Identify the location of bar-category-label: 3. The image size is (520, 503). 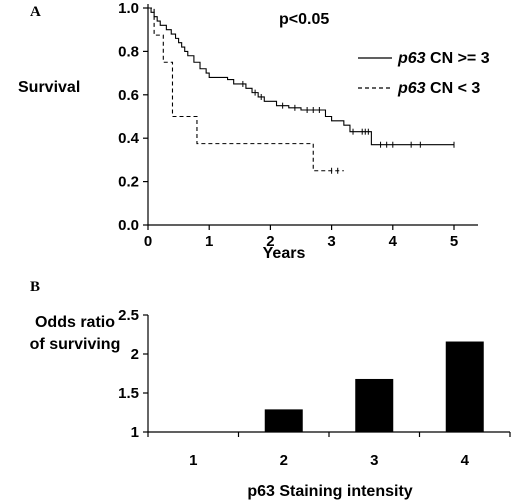
(374, 460).